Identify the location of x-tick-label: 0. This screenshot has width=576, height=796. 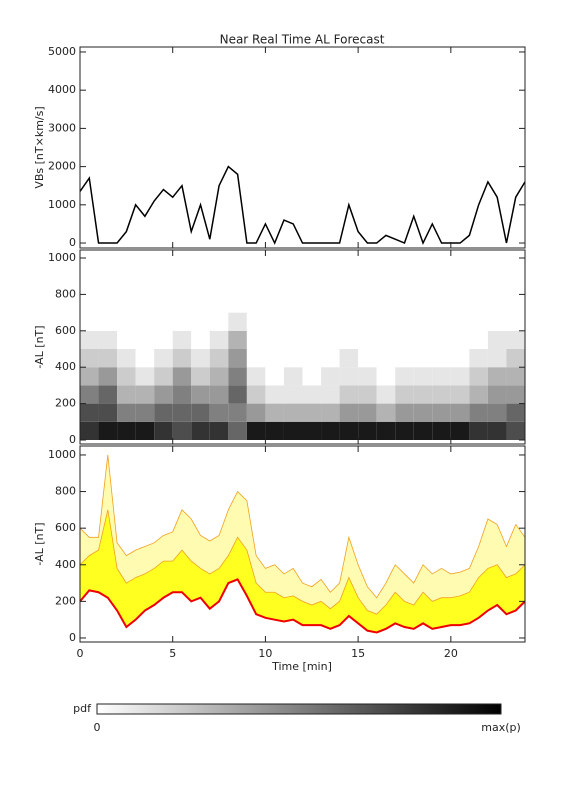
(80, 653).